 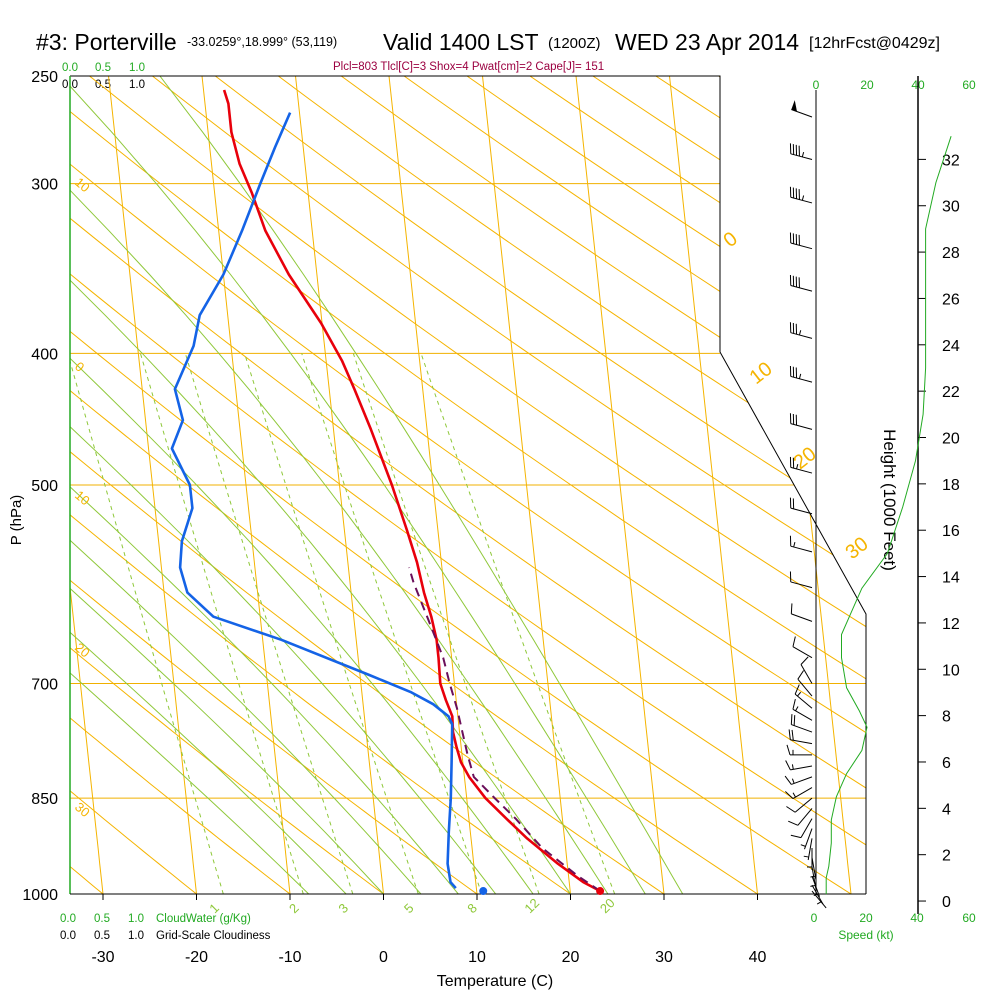 What do you see at coordinates (203, 919) in the screenshot?
I see `cloudwater-label: CloudWater (g/Kg)` at bounding box center [203, 919].